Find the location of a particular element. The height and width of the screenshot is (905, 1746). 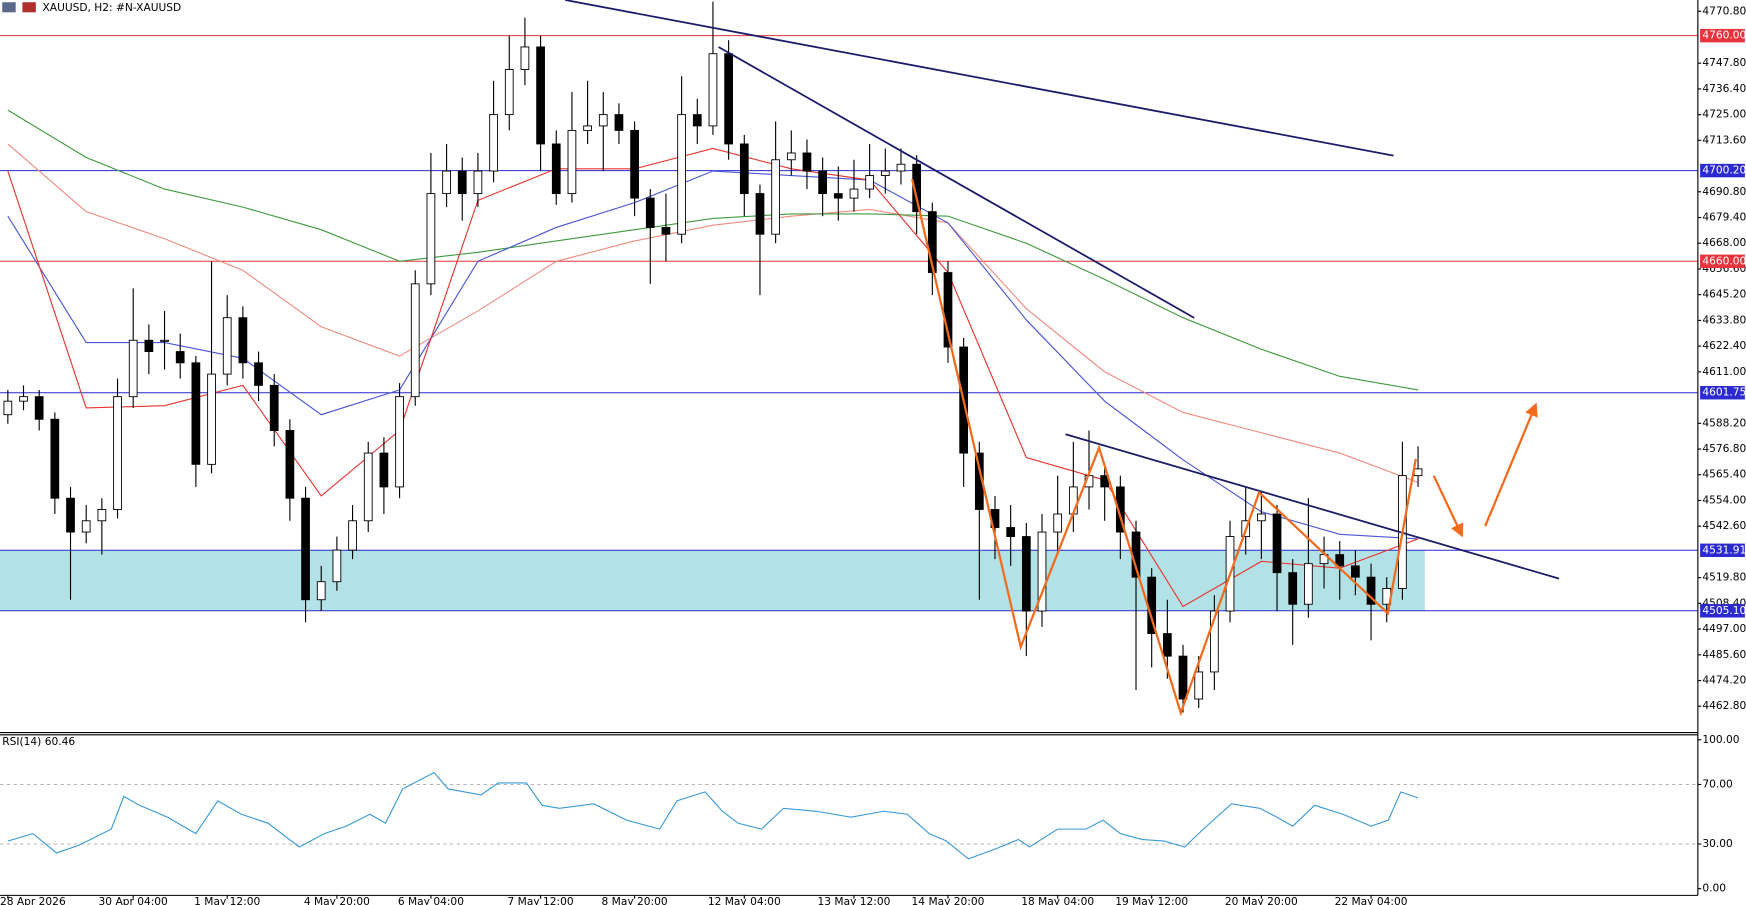

level-label: 4760.00 is located at coordinates (1724, 35).